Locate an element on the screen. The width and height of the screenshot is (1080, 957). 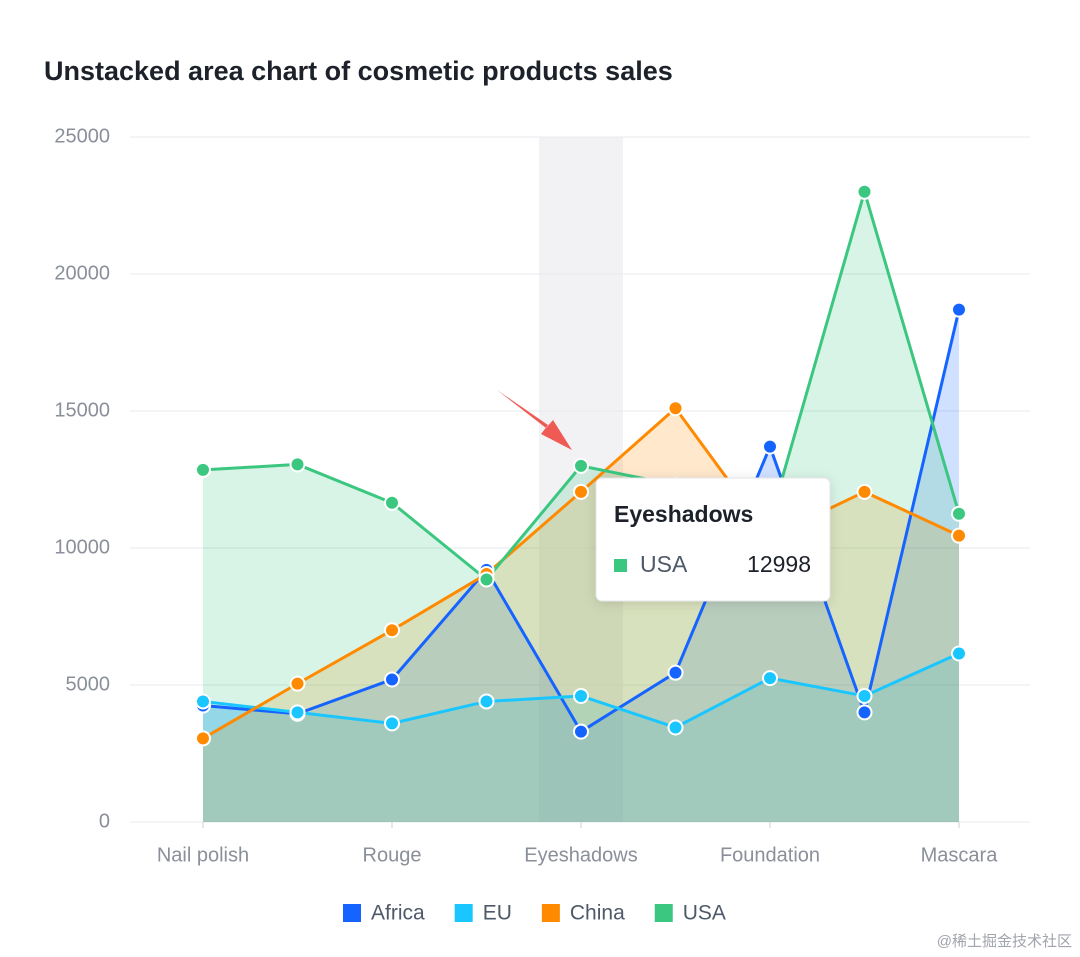
legend-label: Africa is located at coordinates (398, 913).